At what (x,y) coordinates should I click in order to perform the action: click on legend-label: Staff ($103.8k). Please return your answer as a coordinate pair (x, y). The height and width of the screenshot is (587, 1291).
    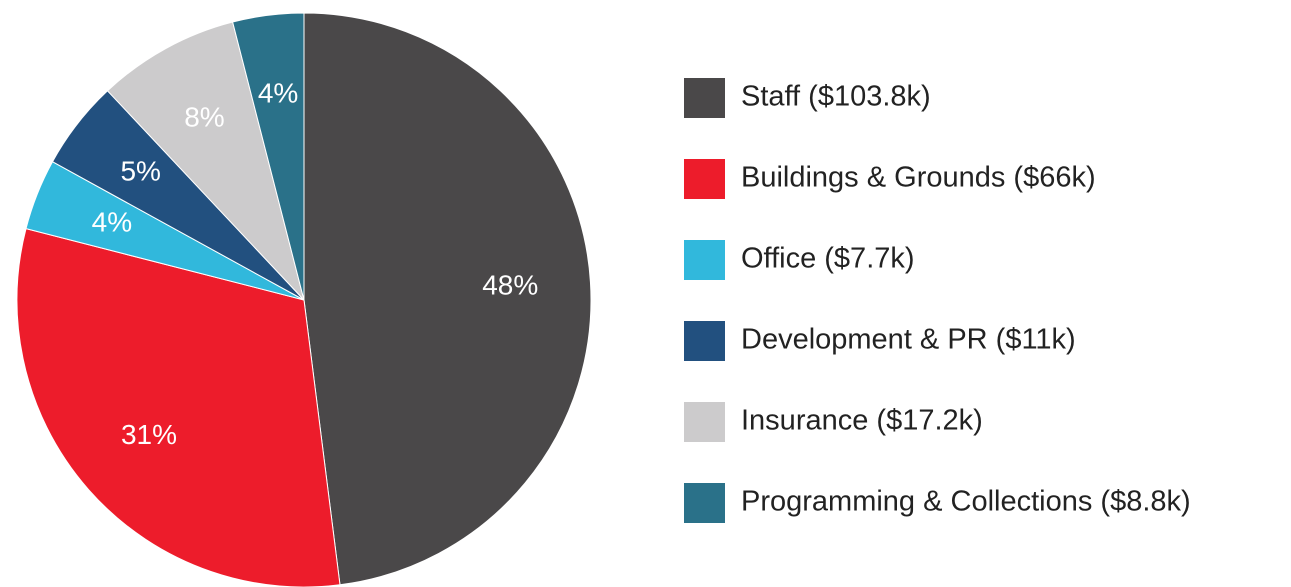
    Looking at the image, I should click on (836, 97).